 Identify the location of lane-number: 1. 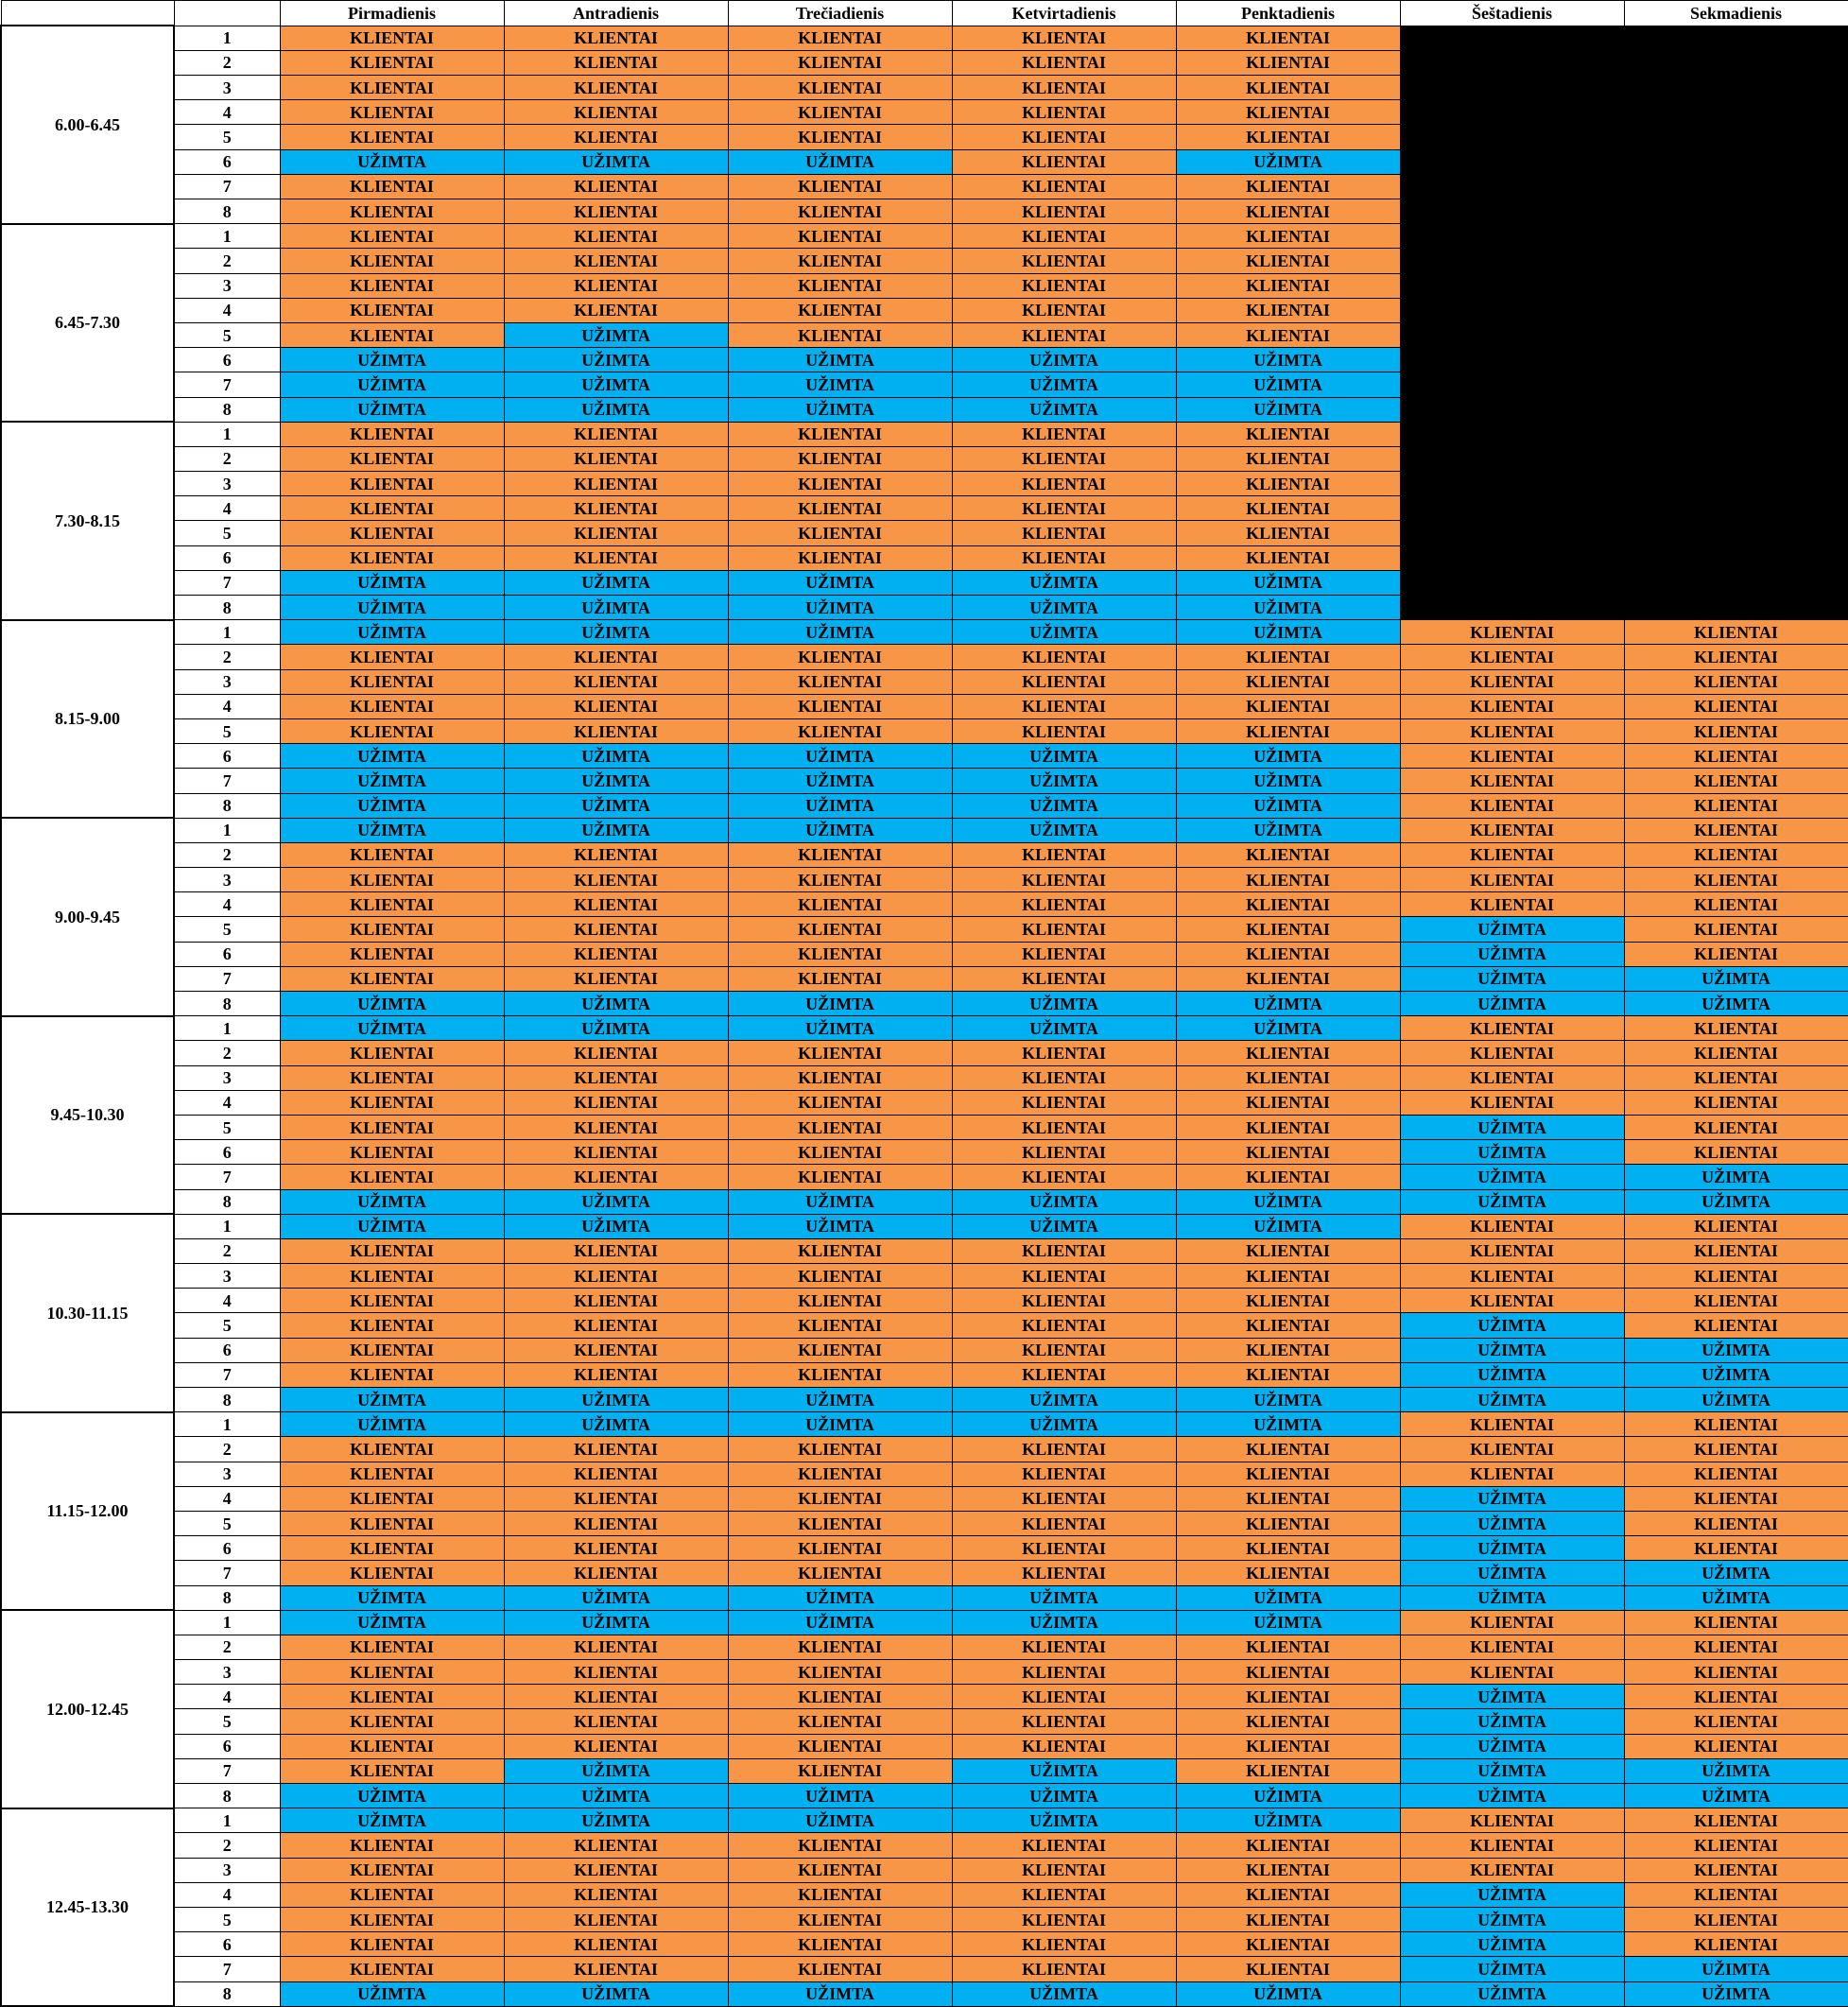
(227, 1821).